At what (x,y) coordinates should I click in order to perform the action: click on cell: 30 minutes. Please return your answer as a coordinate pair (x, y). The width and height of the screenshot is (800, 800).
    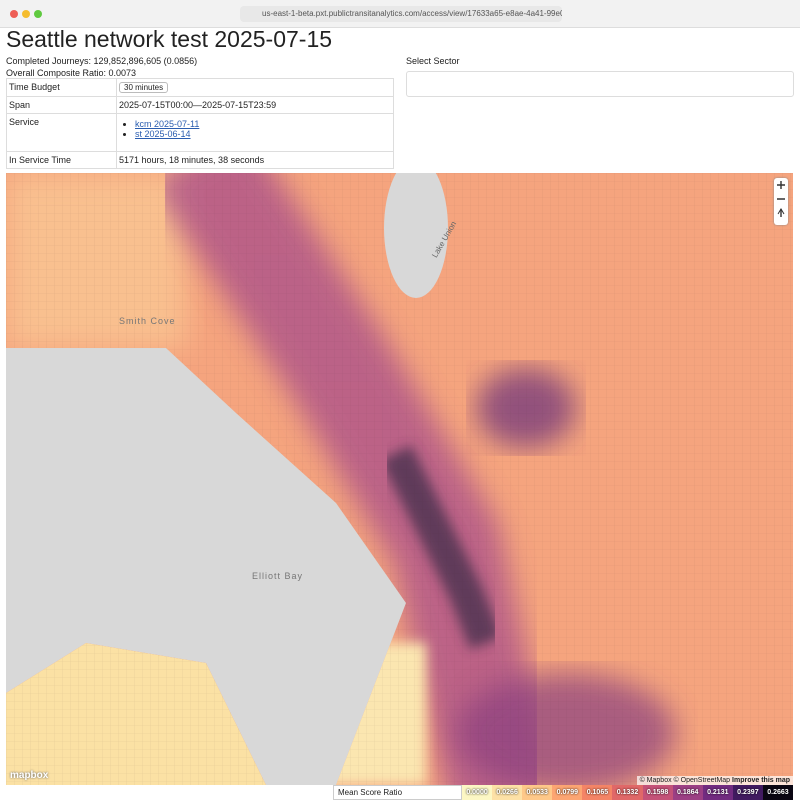
    Looking at the image, I should click on (255, 87).